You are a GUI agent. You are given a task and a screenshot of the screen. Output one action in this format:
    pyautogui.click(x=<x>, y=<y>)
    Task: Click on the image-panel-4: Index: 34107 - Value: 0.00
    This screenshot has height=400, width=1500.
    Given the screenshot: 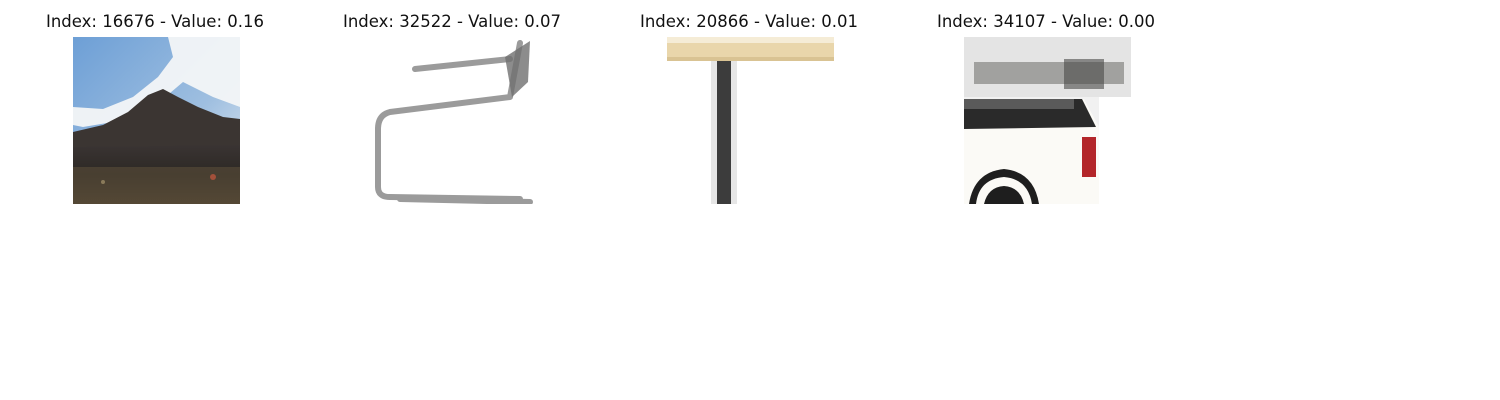 What is the action you would take?
    pyautogui.click(x=1046, y=105)
    